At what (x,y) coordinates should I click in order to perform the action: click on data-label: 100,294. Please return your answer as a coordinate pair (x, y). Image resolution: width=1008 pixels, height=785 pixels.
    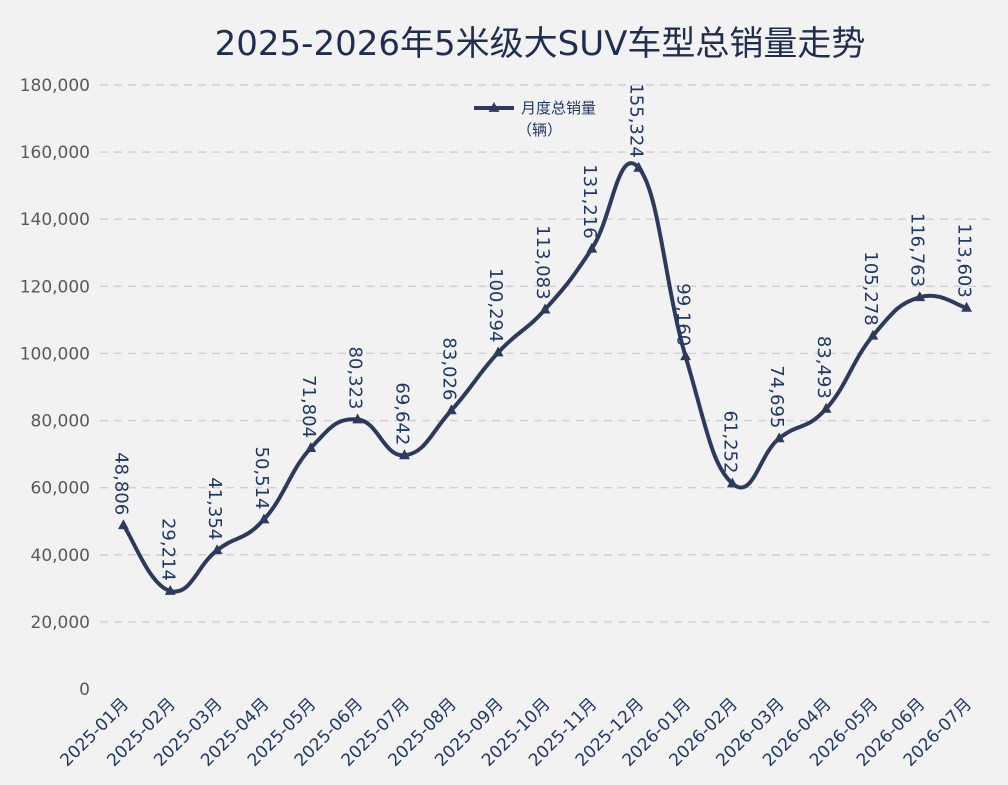
    Looking at the image, I should click on (495, 305).